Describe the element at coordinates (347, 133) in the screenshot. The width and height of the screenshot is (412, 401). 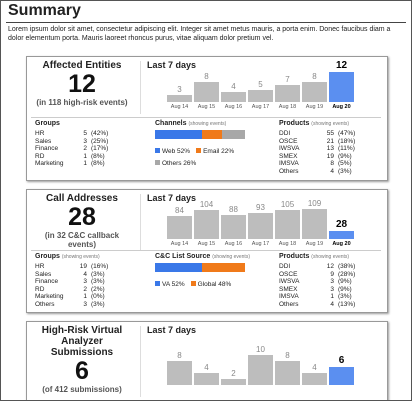
I see `row-share: (47%)` at that location.